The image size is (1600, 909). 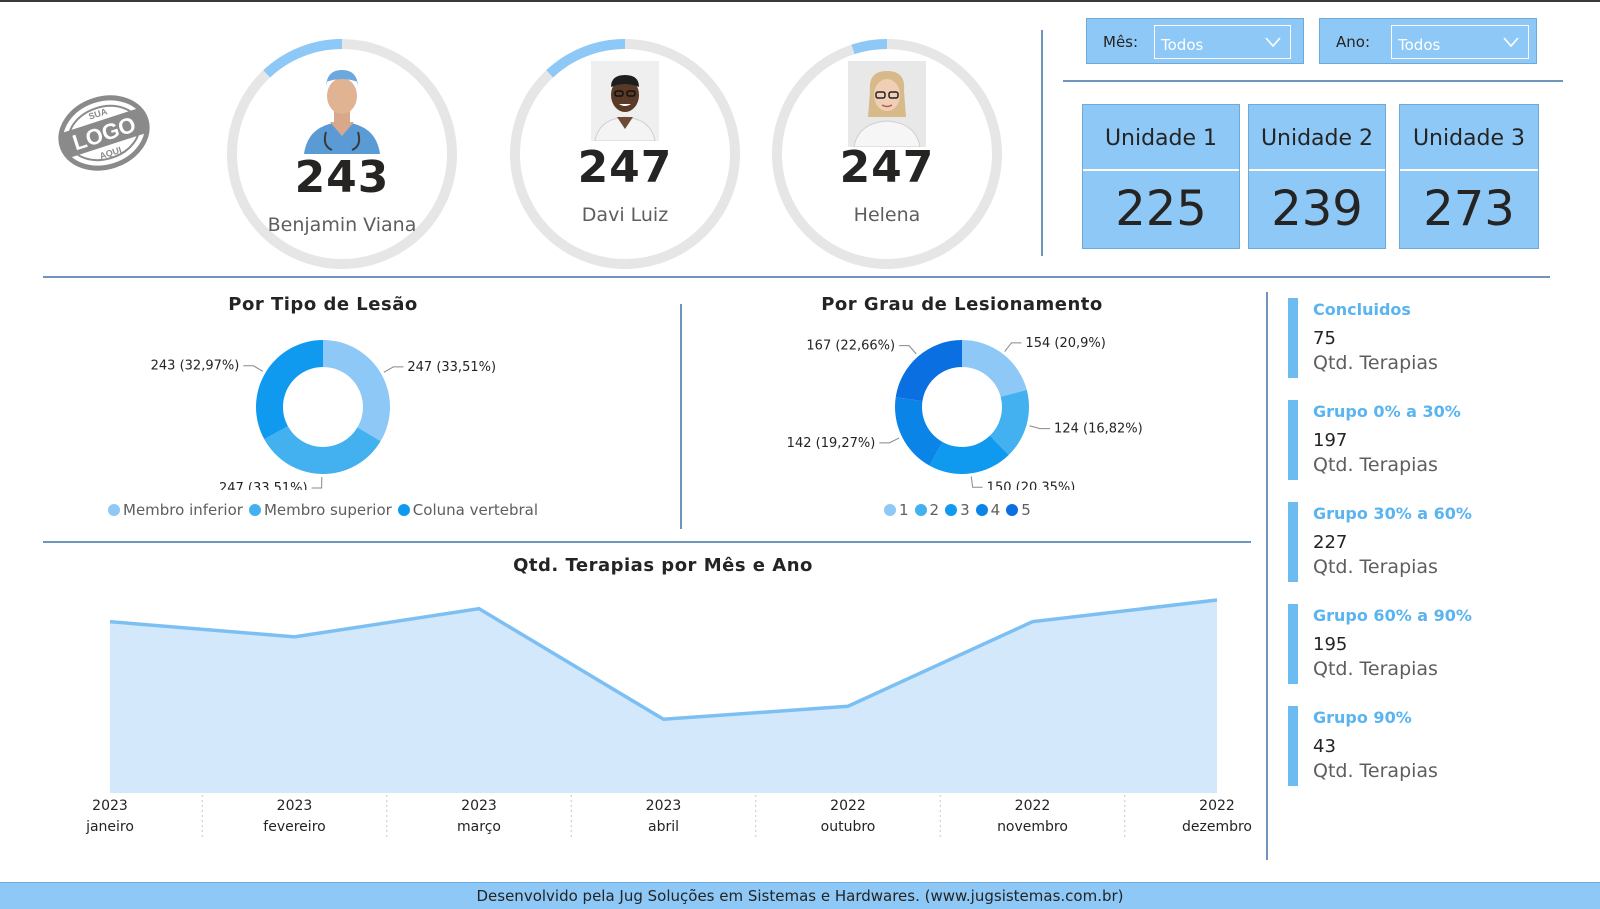 I want to click on legend-item: 1, so click(x=896, y=510).